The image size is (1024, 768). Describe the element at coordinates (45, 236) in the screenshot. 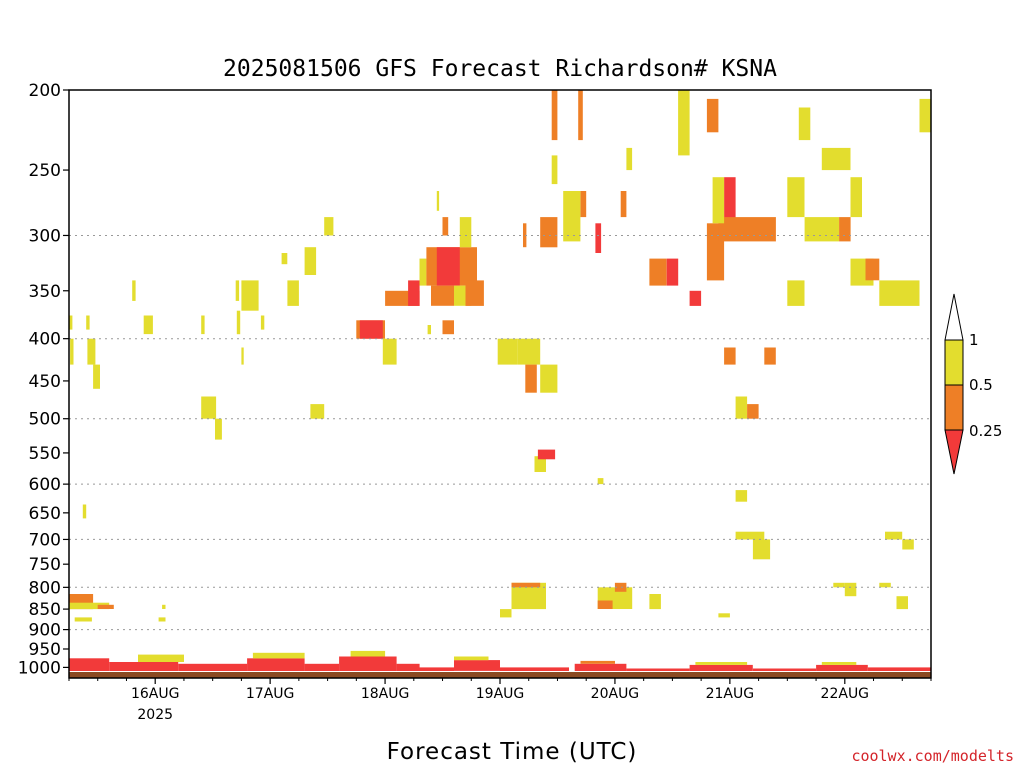

I see `y-tick-label: 300` at that location.